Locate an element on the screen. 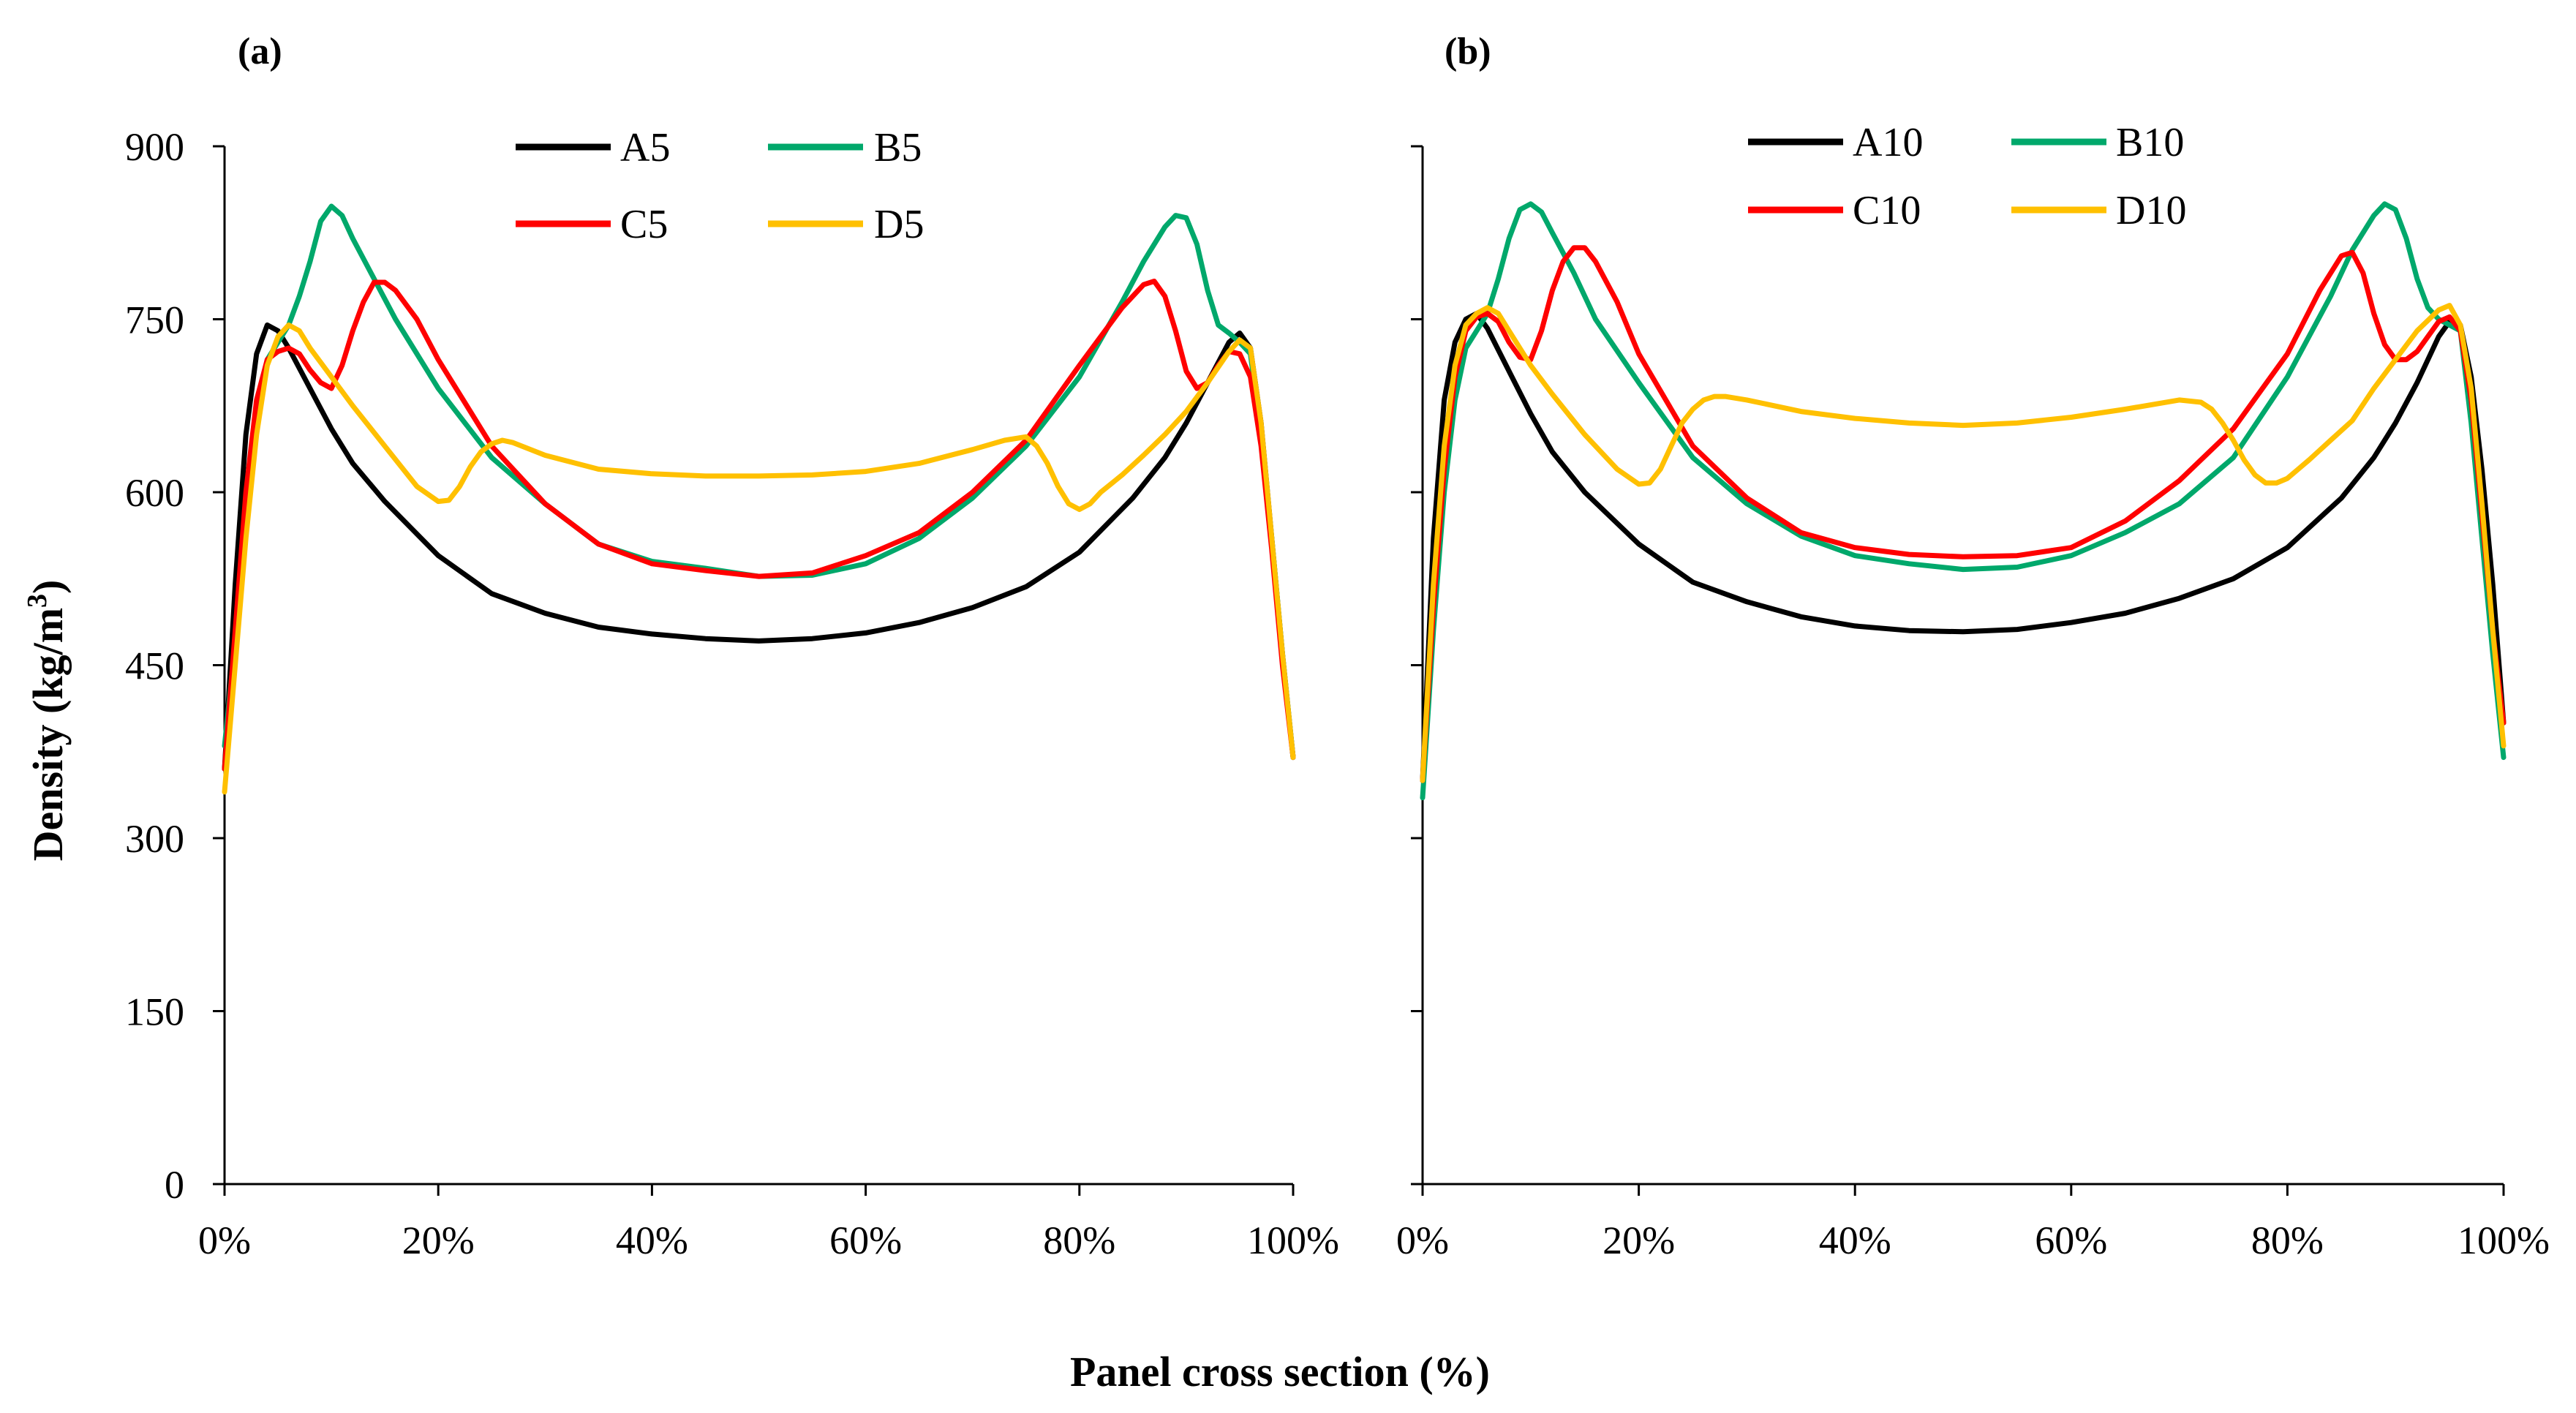 The image size is (2576, 1413). panel-a-x-tick-label: 20% is located at coordinates (438, 1240).